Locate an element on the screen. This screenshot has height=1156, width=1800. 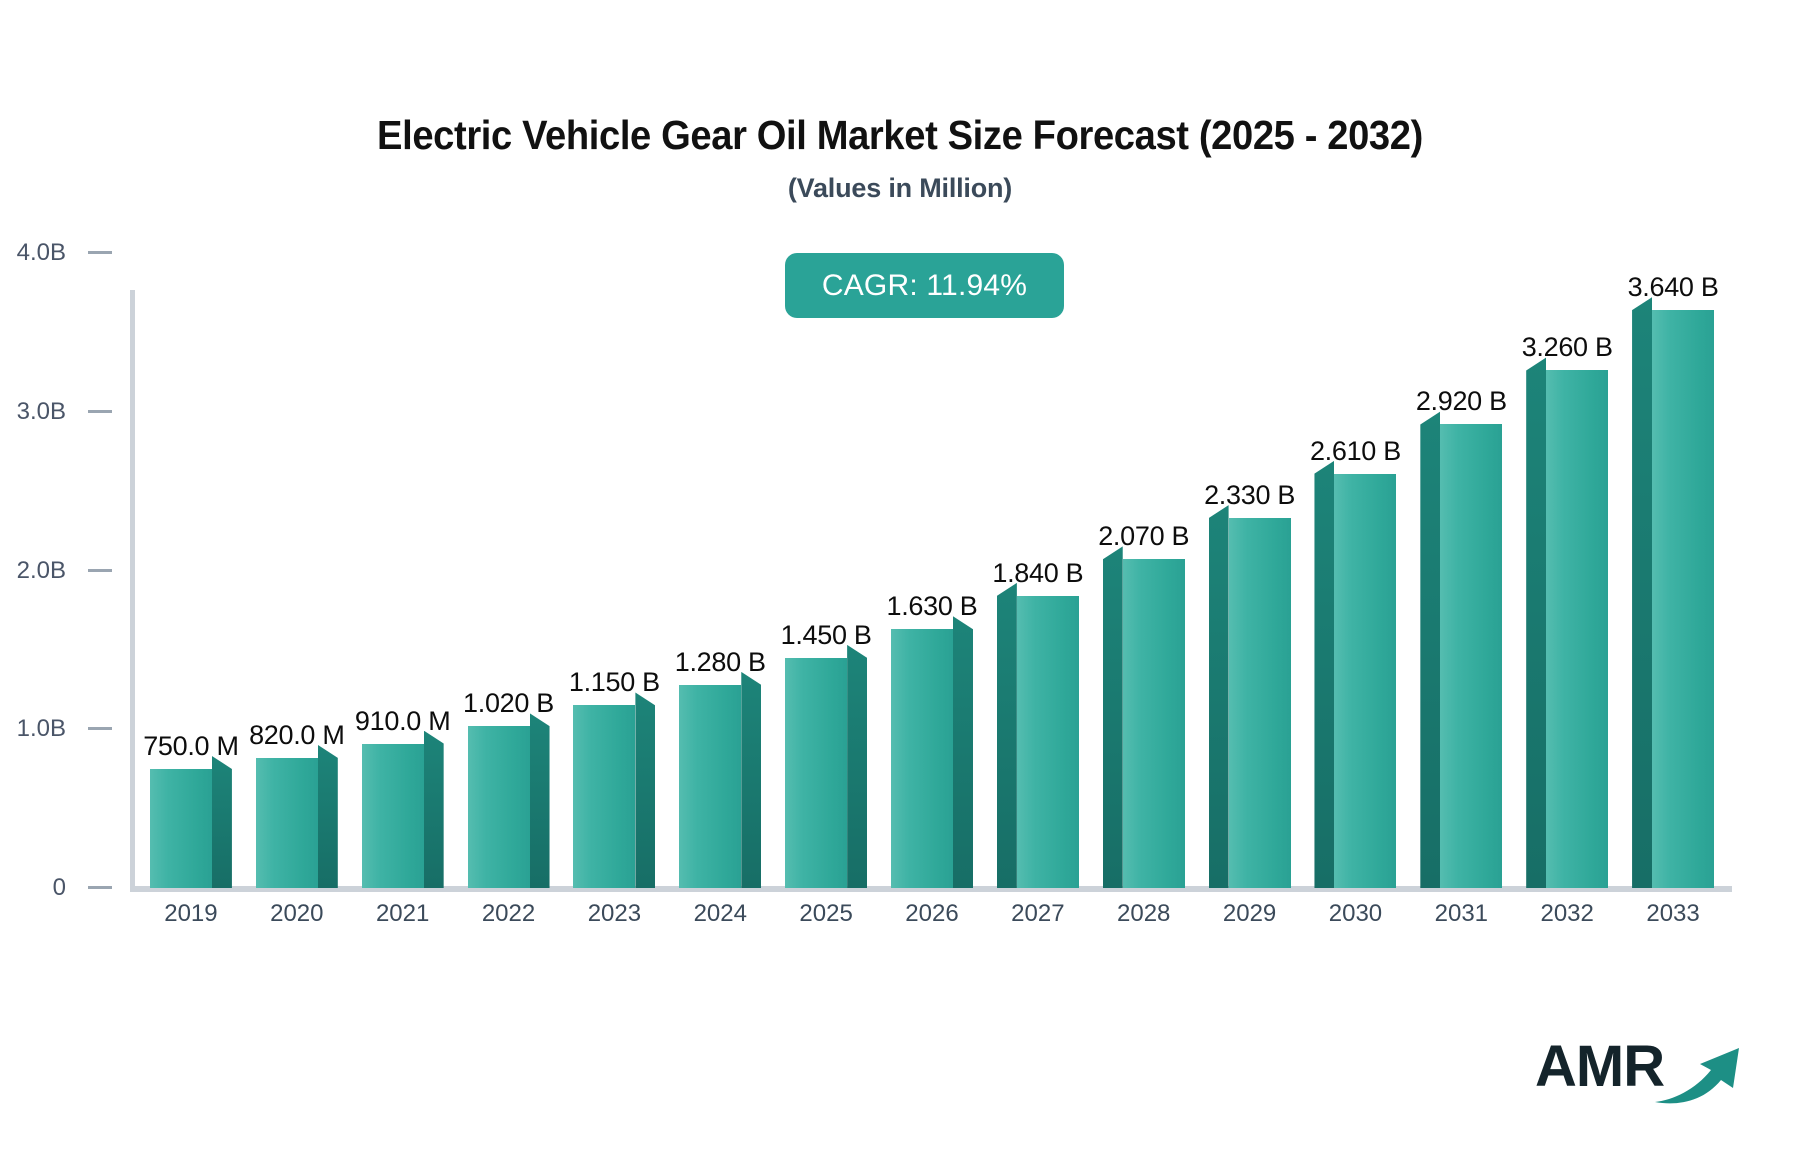
bar: 1.020 B is located at coordinates (508, 788).